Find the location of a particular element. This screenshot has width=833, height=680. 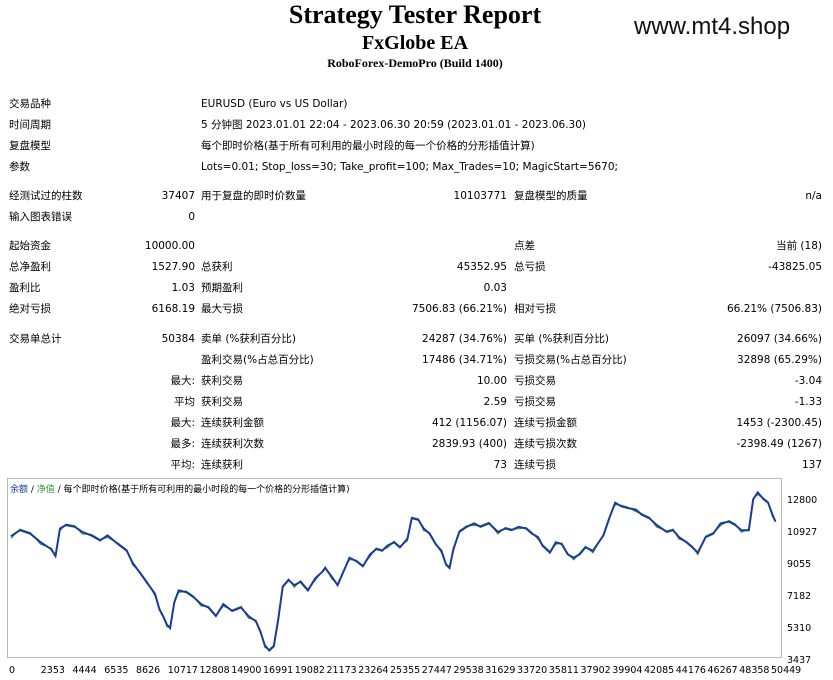

avg-profit-label: 获利交易 is located at coordinates (222, 402).